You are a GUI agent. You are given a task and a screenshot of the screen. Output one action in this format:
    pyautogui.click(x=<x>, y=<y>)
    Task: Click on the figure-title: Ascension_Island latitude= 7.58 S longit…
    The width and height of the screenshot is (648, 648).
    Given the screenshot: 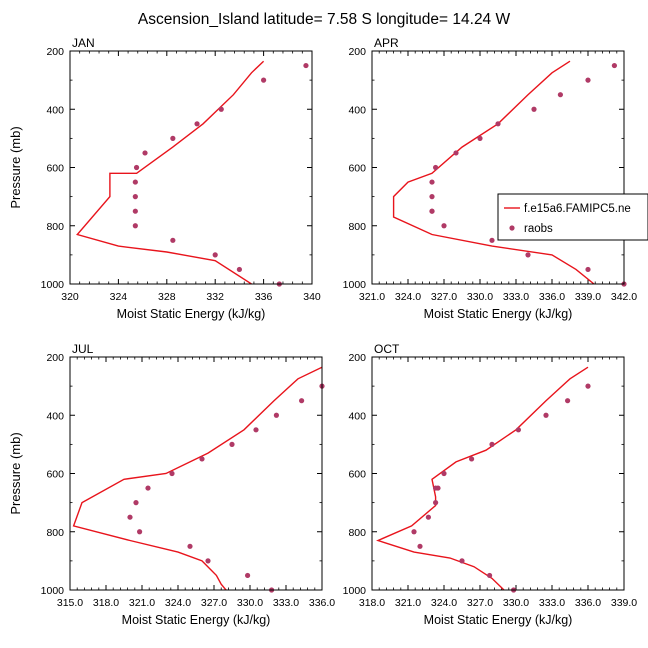 What is the action you would take?
    pyautogui.click(x=324, y=19)
    